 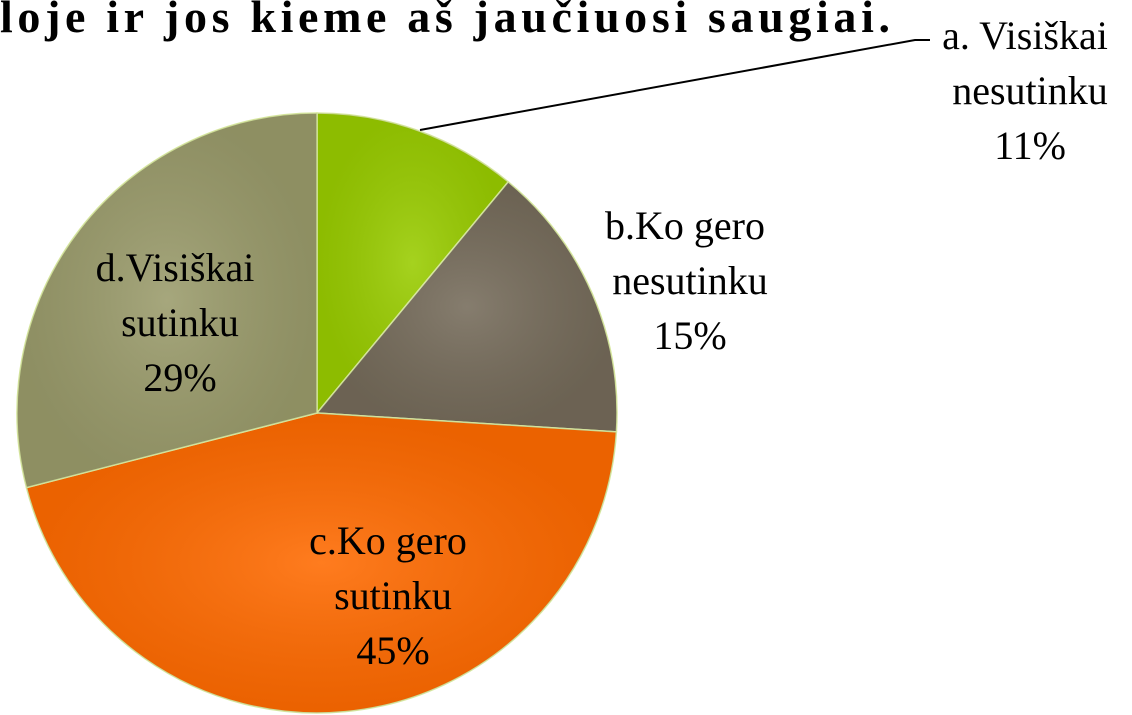 What do you see at coordinates (393, 568) in the screenshot?
I see `category-label: c.Ko gero sutinku` at bounding box center [393, 568].